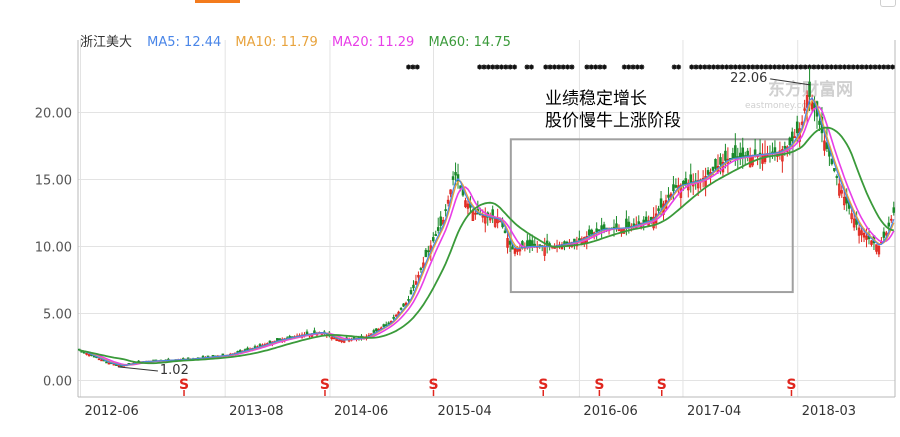 Image resolution: width=900 pixels, height=437 pixels. Describe the element at coordinates (780, 106) in the screenshot. I see `watermark-subtext: eastmoney.com` at that location.